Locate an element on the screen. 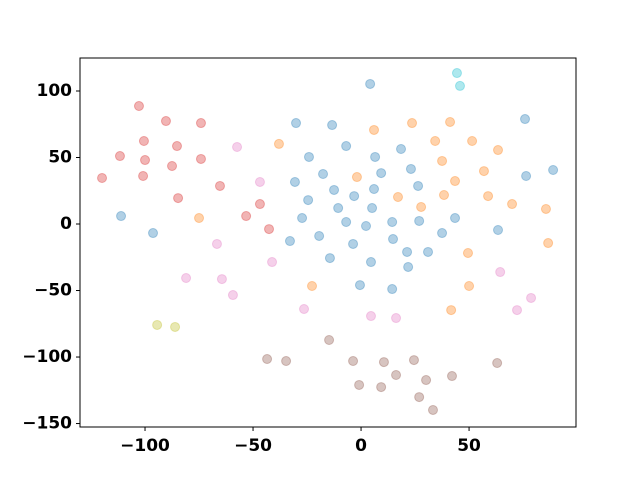  y-tick-label: 100 is located at coordinates (55, 91).